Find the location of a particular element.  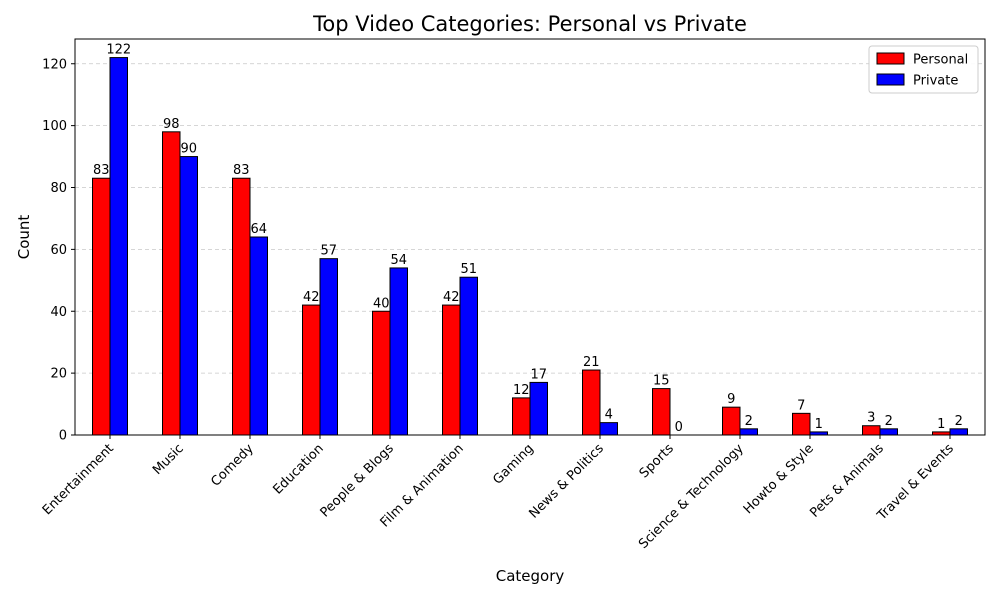

y-tick-label: 100 is located at coordinates (54, 126).